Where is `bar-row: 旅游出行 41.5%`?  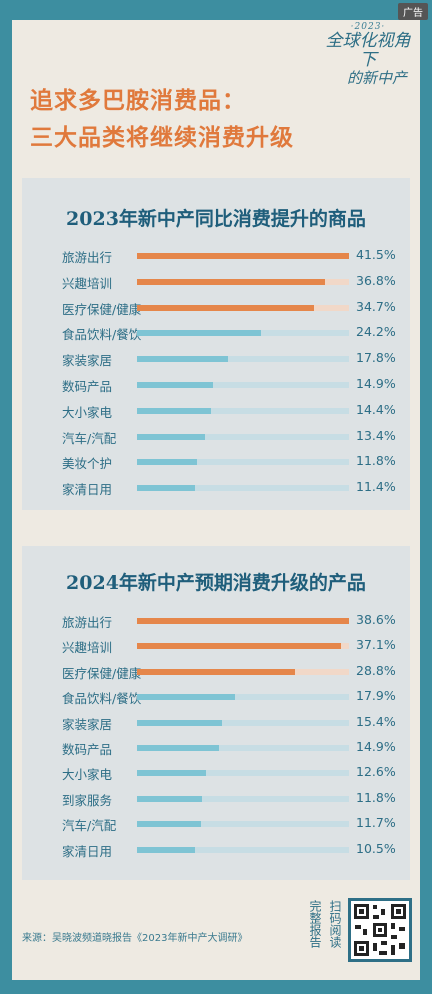
bar-row: 旅游出行 41.5% is located at coordinates (216, 256).